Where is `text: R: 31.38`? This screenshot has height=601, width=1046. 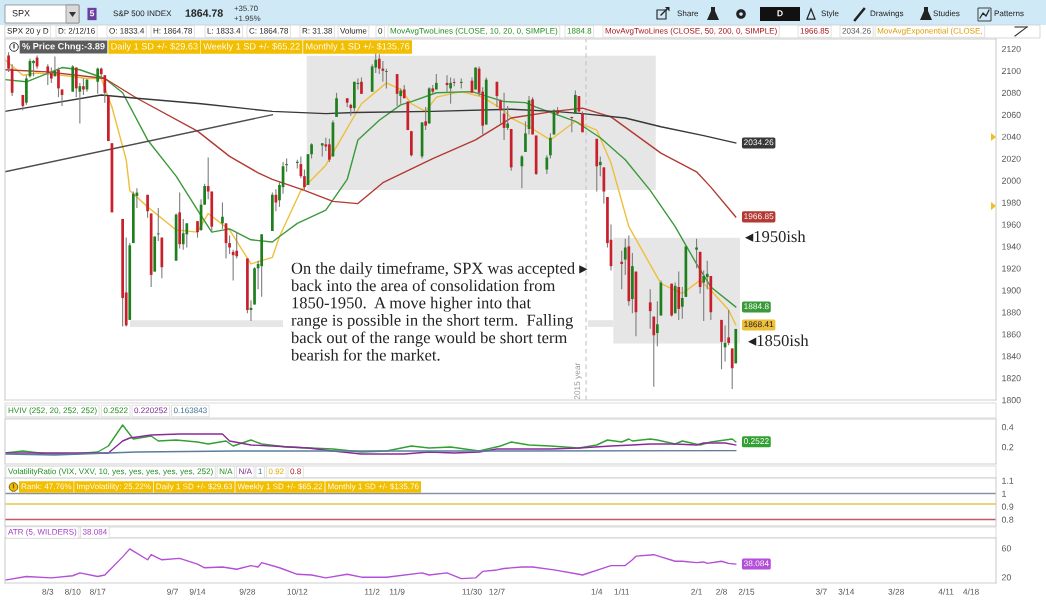 text: R: 31.38 is located at coordinates (317, 30).